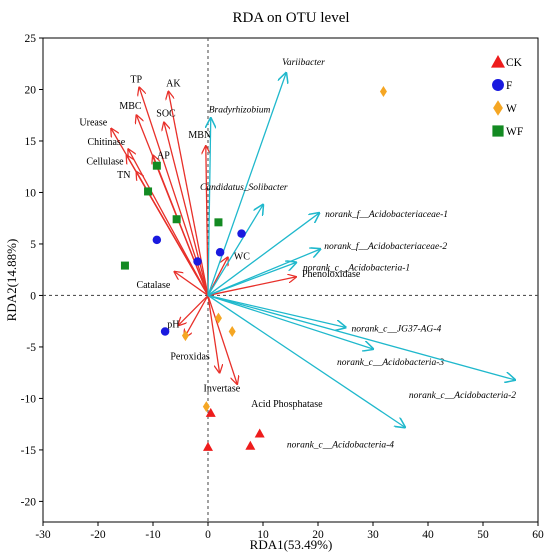 The height and width of the screenshot is (555, 550). What do you see at coordinates (123, 175) in the screenshot?
I see `env-arrow-label: TN` at bounding box center [123, 175].